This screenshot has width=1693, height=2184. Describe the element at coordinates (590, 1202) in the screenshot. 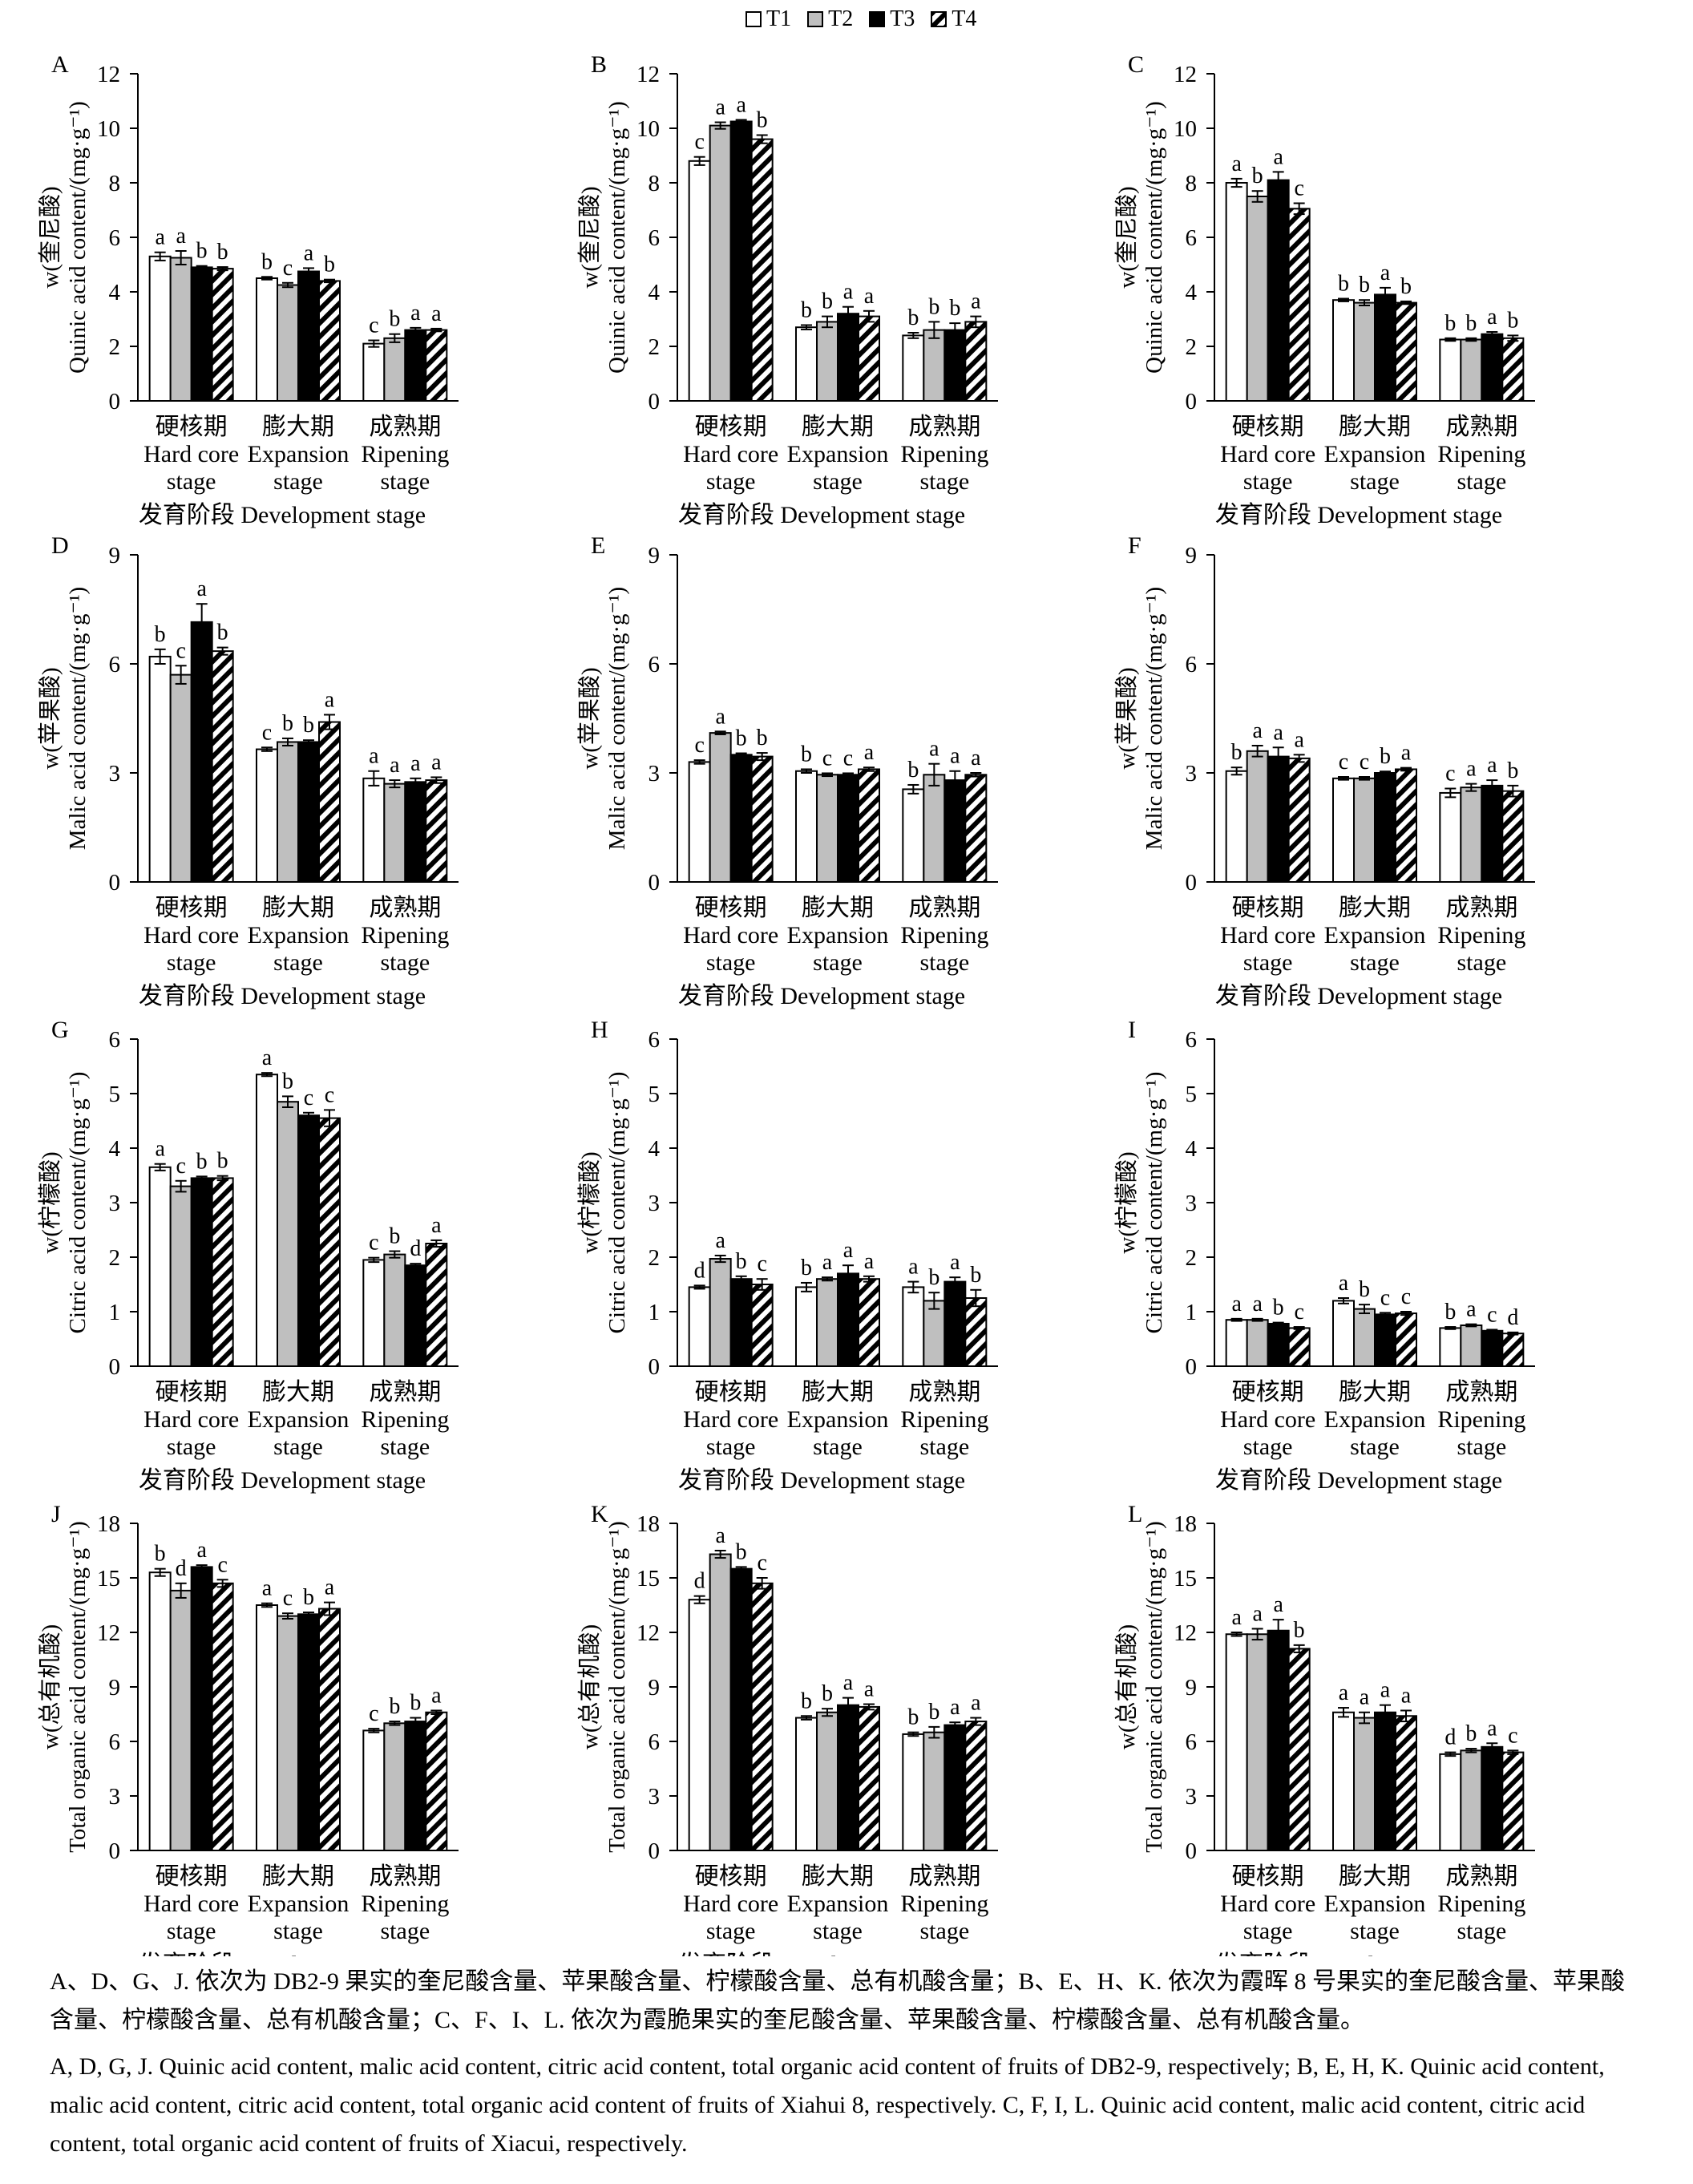

I see `y-axis-label-cn: w(柠檬酸)` at that location.